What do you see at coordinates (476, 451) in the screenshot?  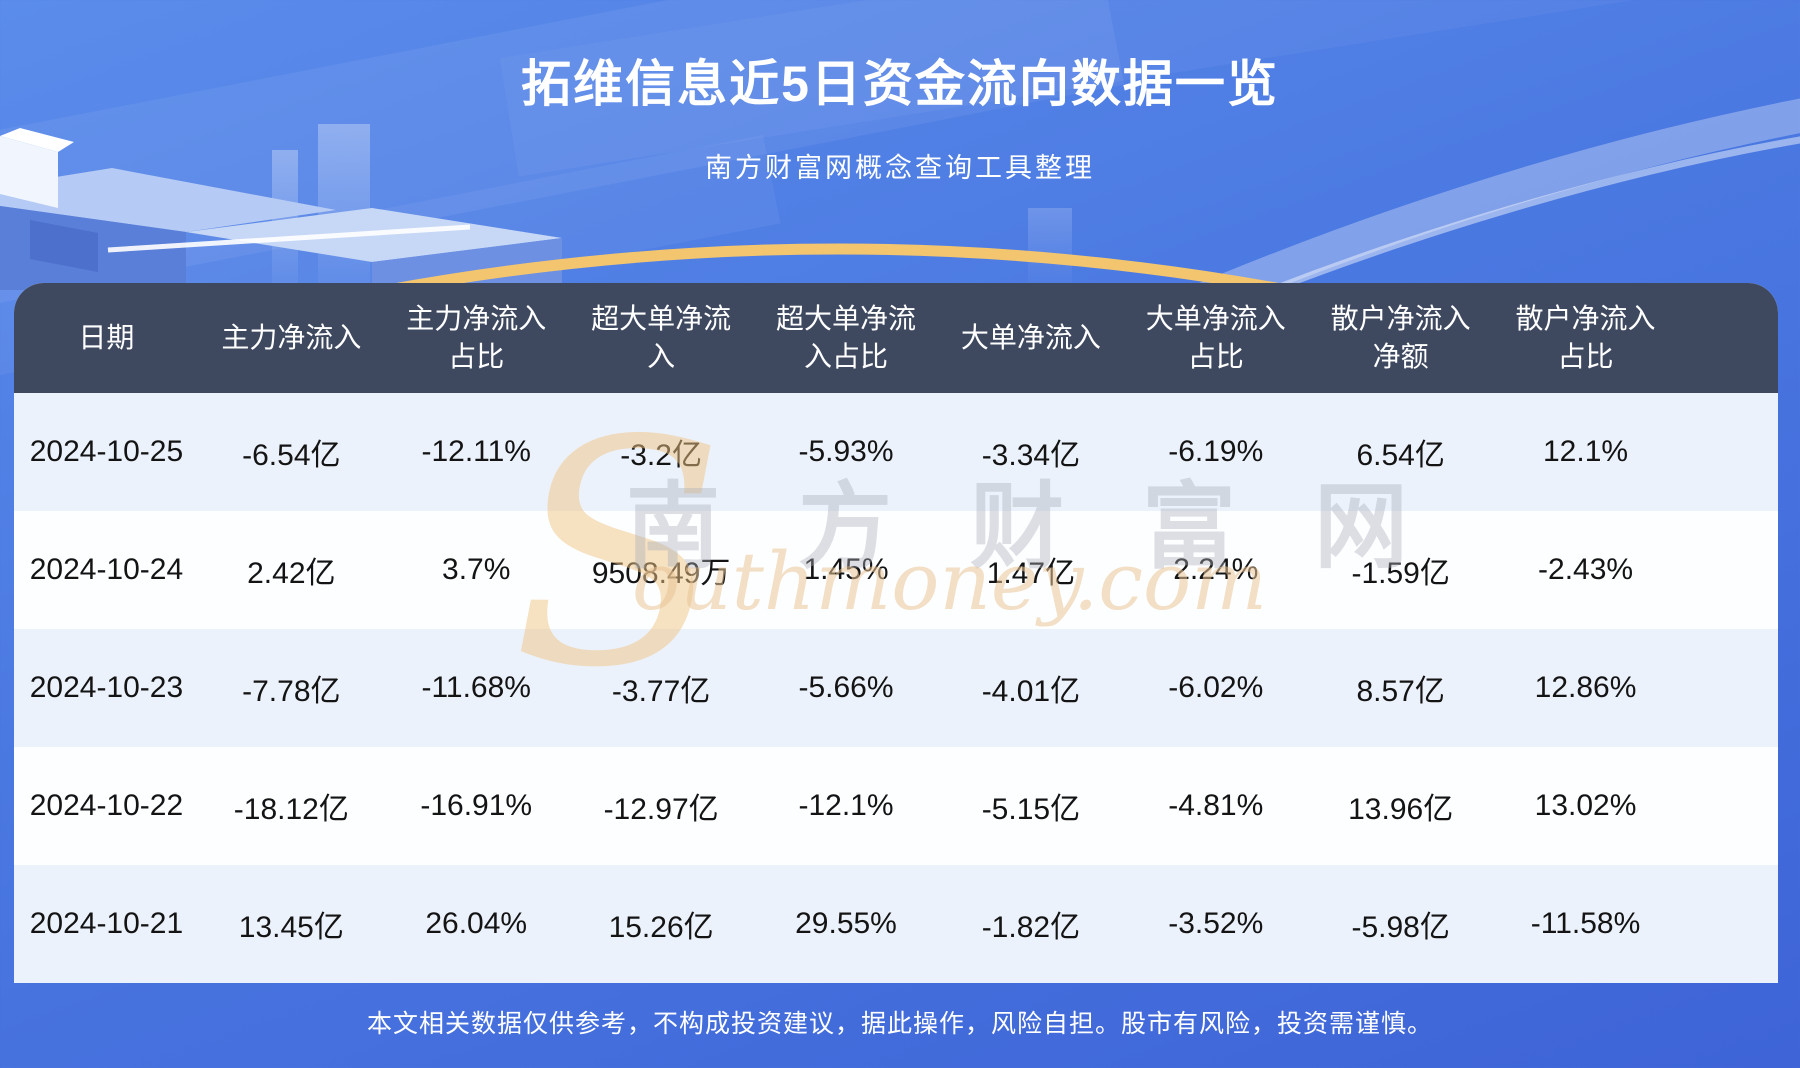 I see `cell: -12.11%` at bounding box center [476, 451].